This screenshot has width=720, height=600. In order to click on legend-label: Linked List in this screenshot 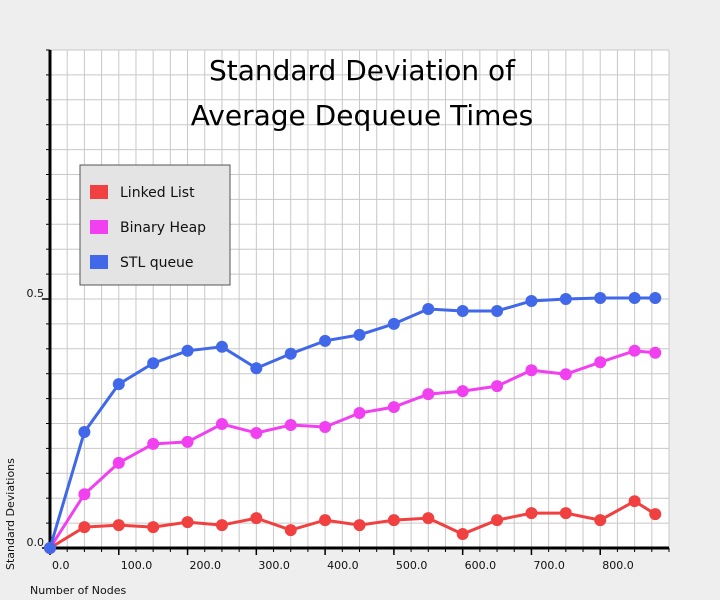, I will do `click(157, 193)`.